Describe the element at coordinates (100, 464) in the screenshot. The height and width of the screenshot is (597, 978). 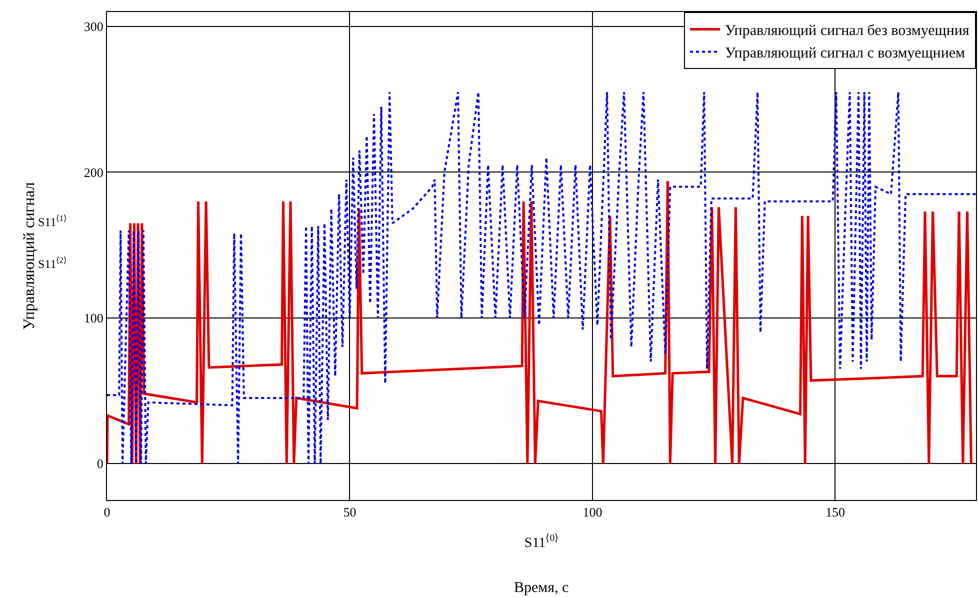
I see `y-tick-label: 0` at that location.